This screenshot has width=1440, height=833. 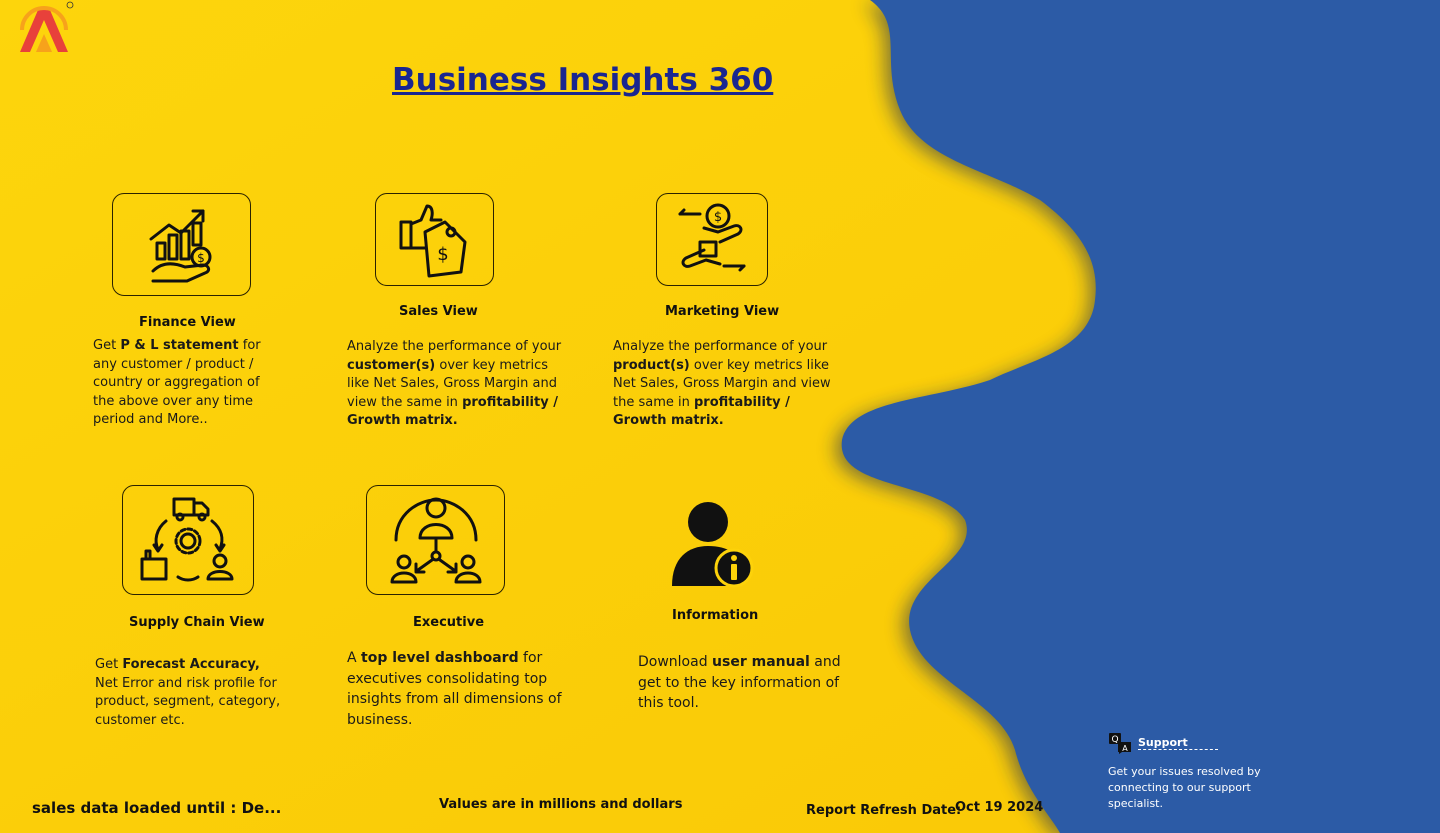 I want to click on support-link: Q A Support, so click(x=1193, y=743).